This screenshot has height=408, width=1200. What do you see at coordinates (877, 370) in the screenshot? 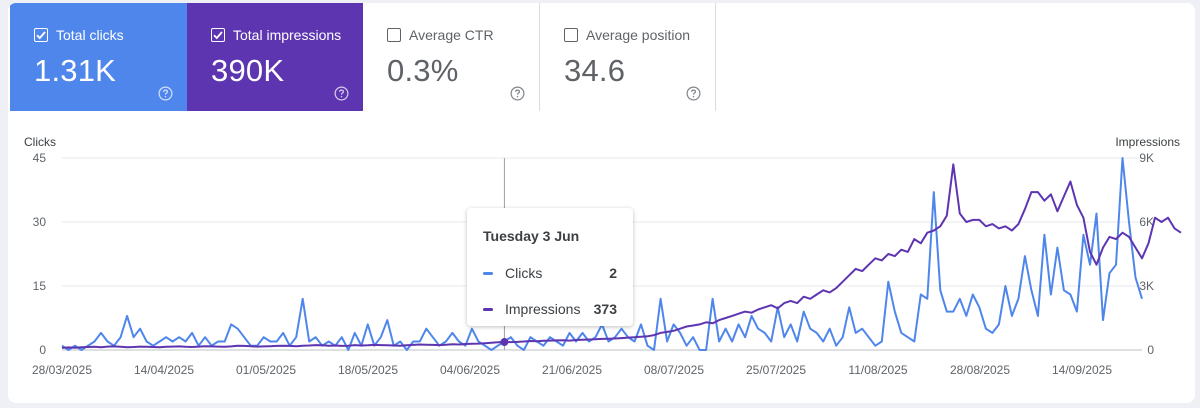
I see `x-tick-label: 11/08/2025` at bounding box center [877, 370].